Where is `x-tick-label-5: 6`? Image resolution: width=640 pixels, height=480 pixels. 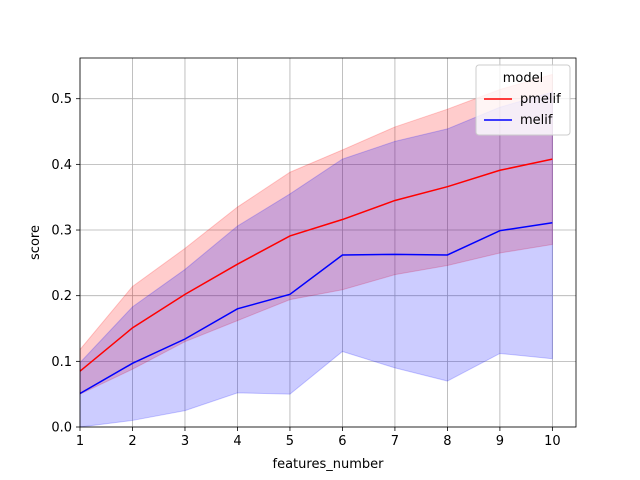
x-tick-label-5: 6 is located at coordinates (342, 441).